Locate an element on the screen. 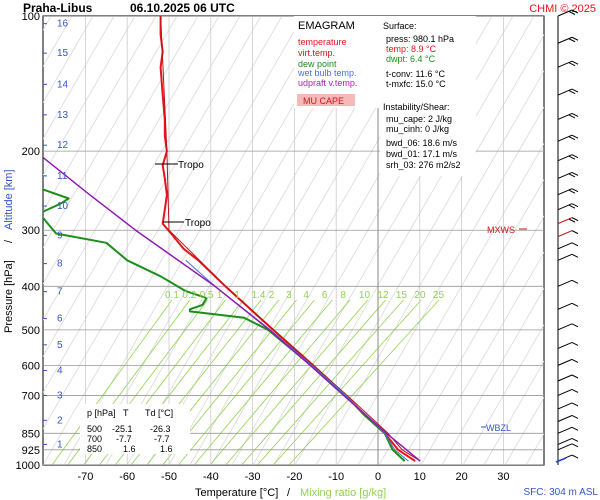  mixing-ratio-label: 15 is located at coordinates (402, 295).